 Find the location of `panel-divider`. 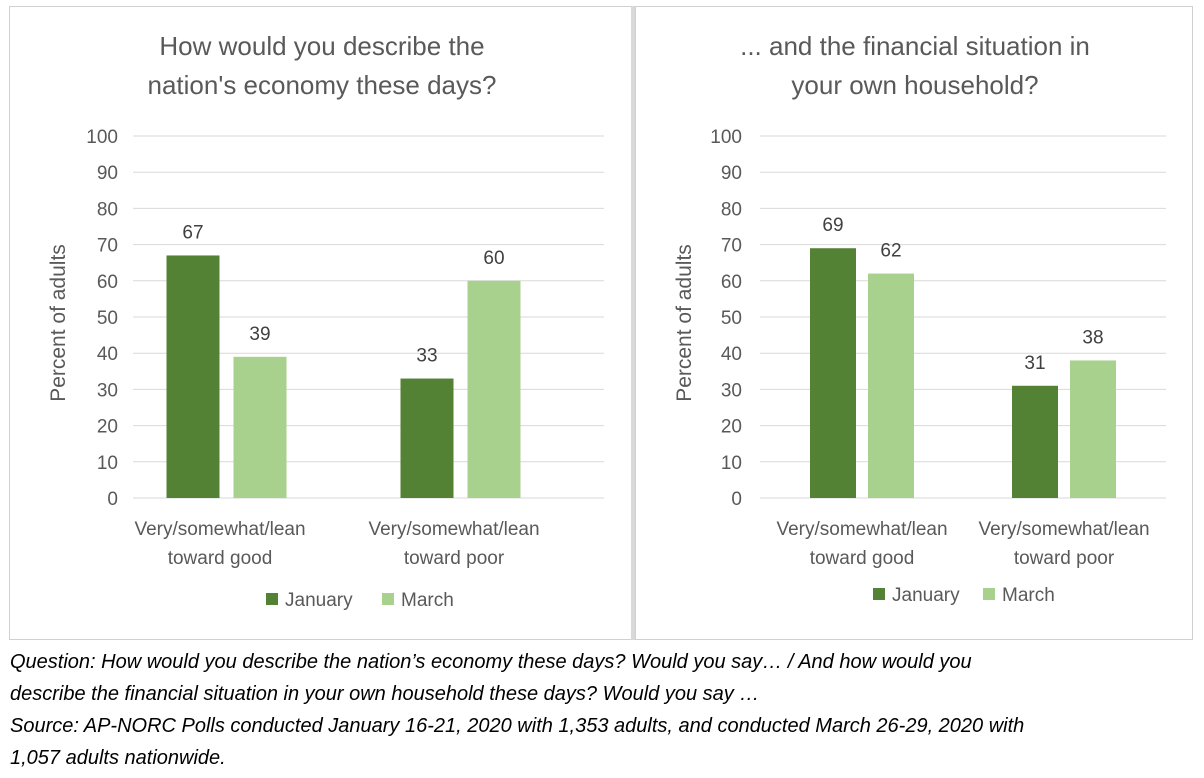

panel-divider is located at coordinates (633, 323).